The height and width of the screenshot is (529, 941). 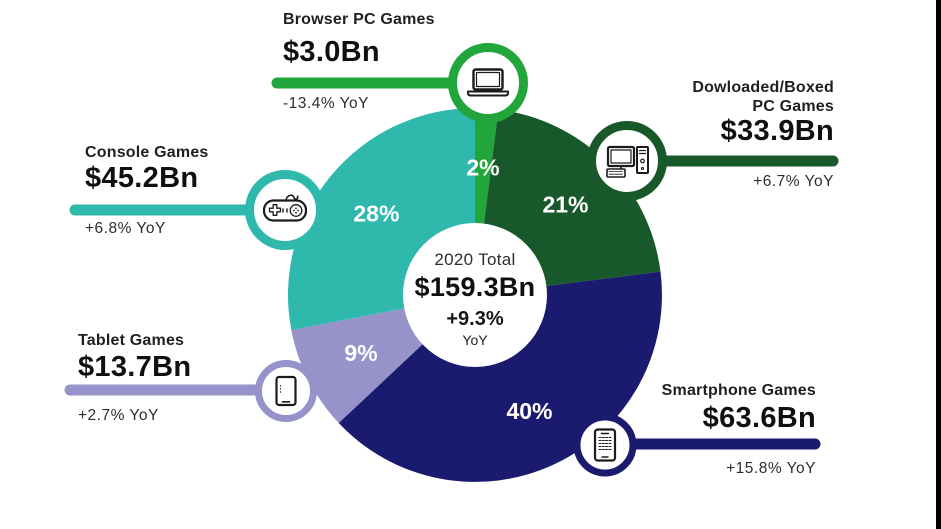 I want to click on downloaded-label-line1: Dowloaded/Boxed, so click(x=763, y=87).